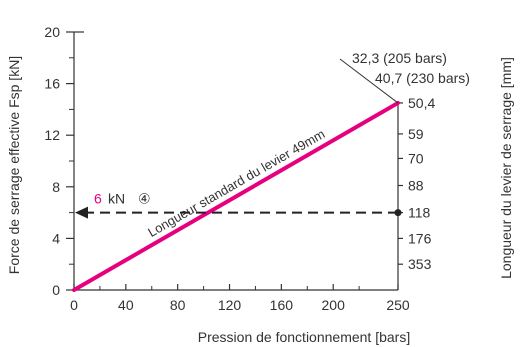  What do you see at coordinates (304, 337) in the screenshot?
I see `x-axis-label: Pression de fonctionnement [bars]` at bounding box center [304, 337].